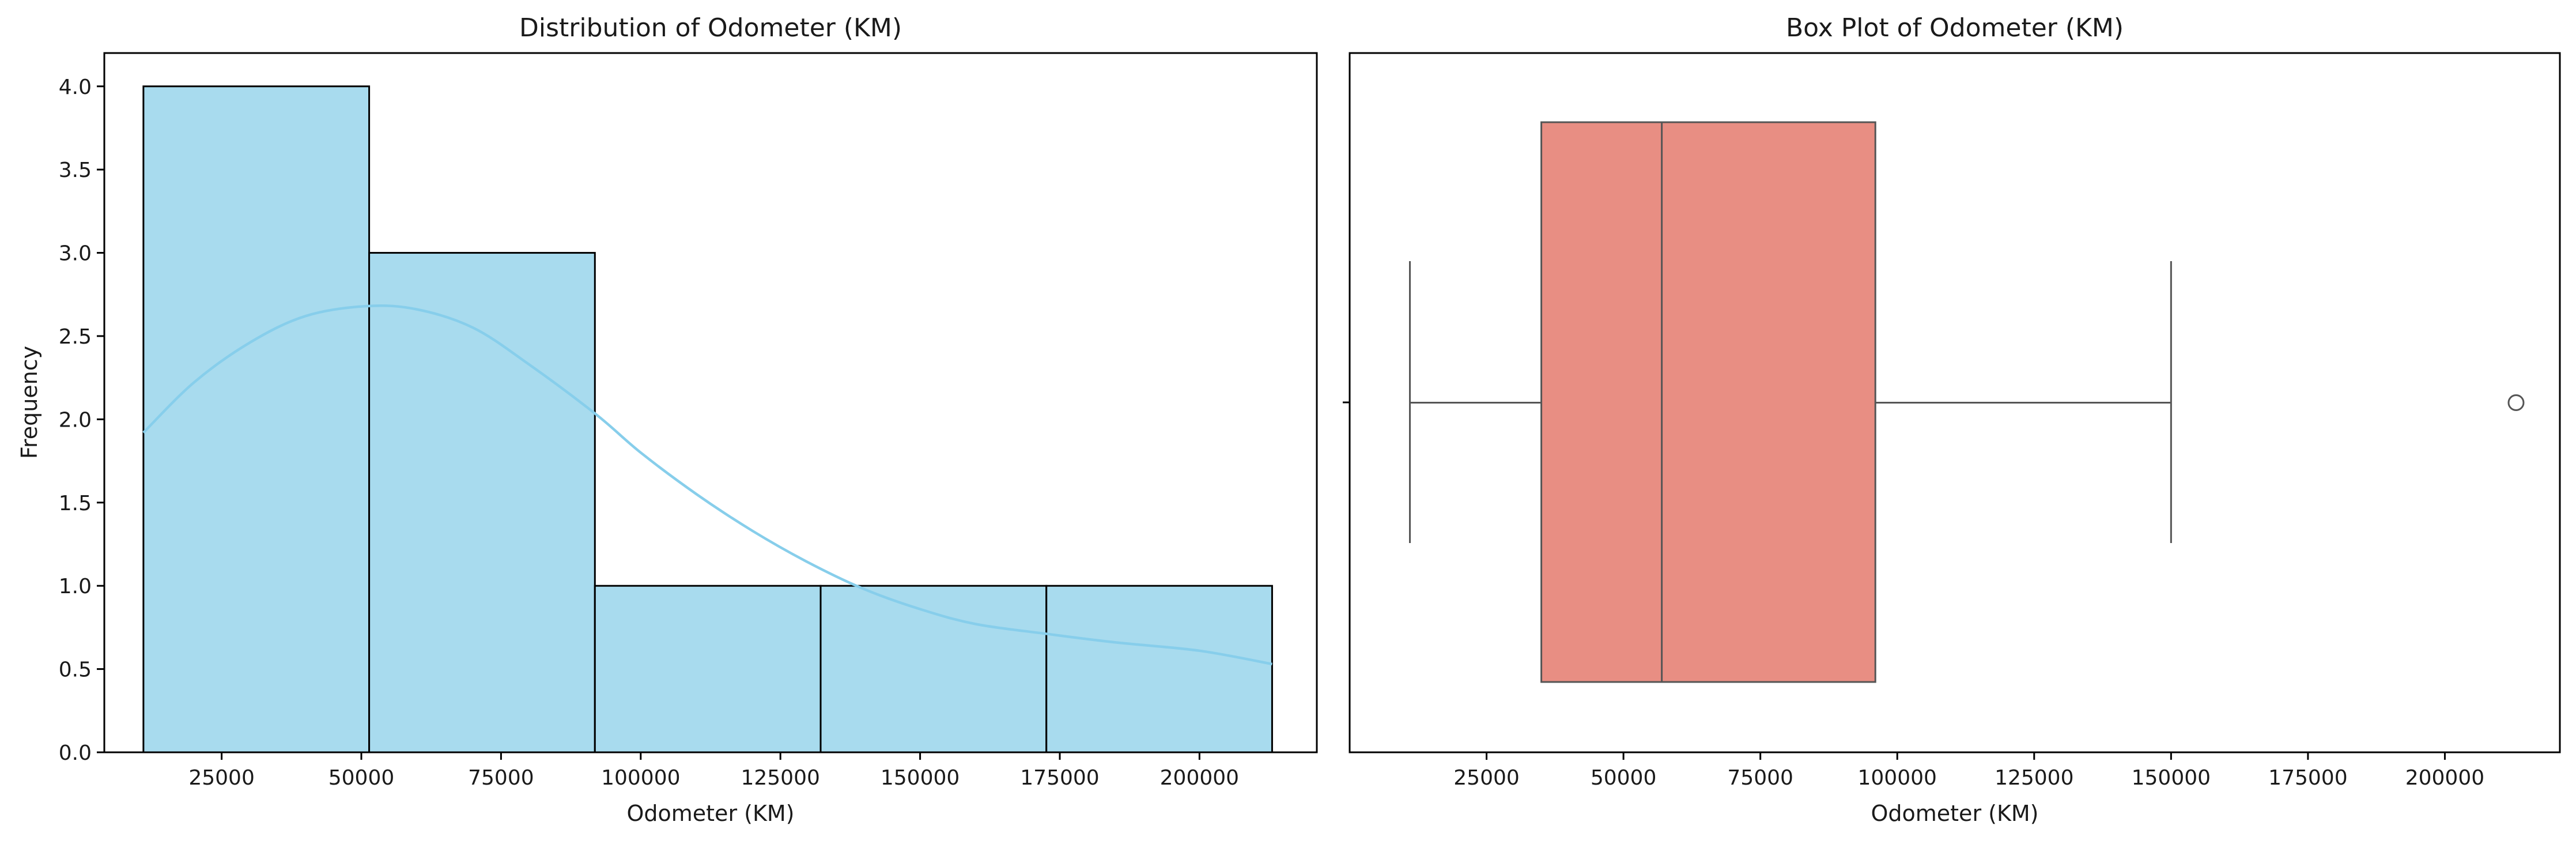  I want to click on histogram-y-tick-label: 2.0, so click(75, 420).